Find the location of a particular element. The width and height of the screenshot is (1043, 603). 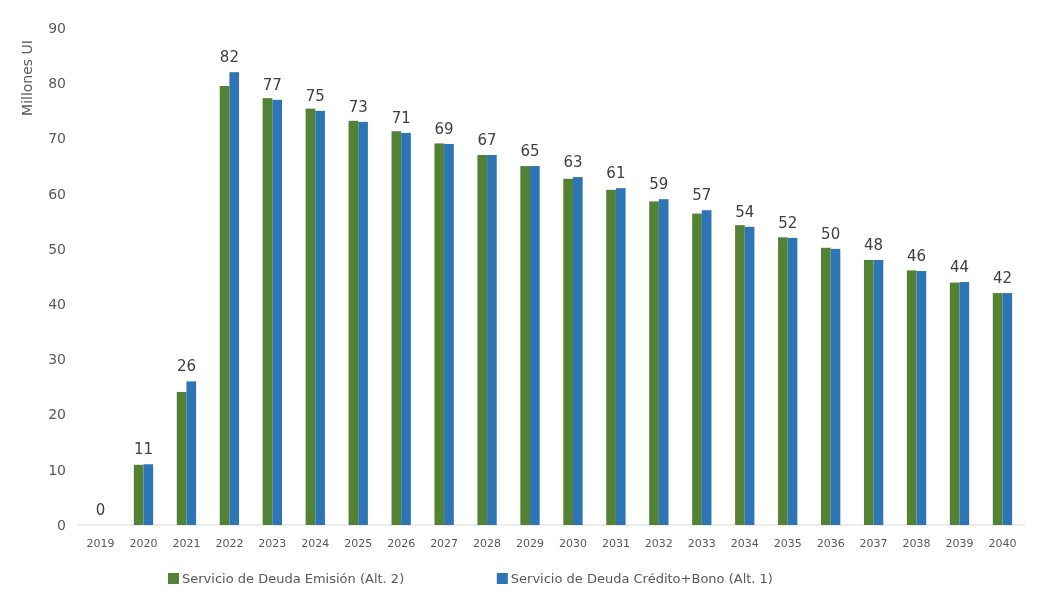

y-tick-label: 10 is located at coordinates (57, 469).